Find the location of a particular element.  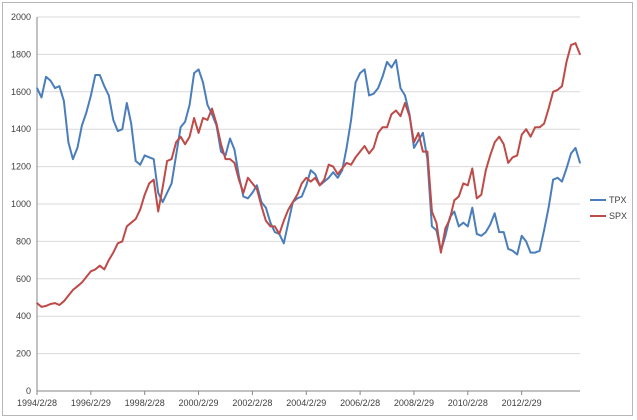

y-tick-label: 600 is located at coordinates (23, 279).